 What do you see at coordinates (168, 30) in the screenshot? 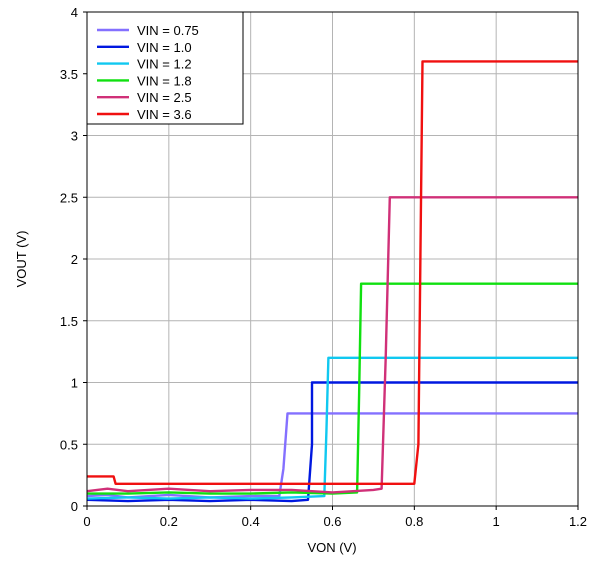
I see `legend-label: VIN = 0.75` at bounding box center [168, 30].